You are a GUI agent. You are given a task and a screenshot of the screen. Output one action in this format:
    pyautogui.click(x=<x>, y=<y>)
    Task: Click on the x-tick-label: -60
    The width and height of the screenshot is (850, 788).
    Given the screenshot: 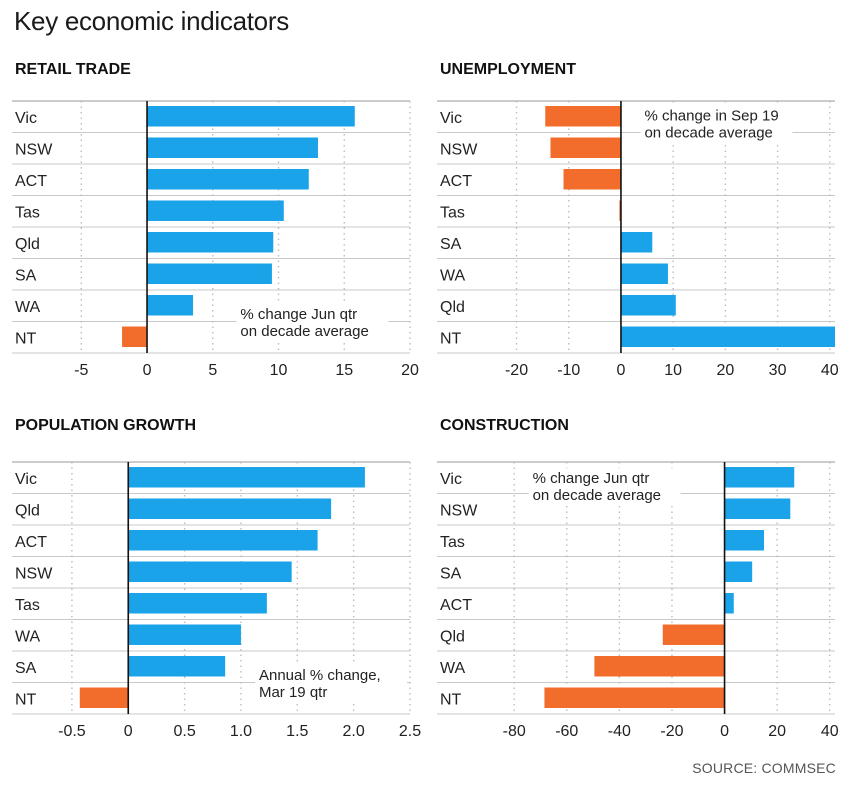 What is the action you would take?
    pyautogui.click(x=566, y=731)
    